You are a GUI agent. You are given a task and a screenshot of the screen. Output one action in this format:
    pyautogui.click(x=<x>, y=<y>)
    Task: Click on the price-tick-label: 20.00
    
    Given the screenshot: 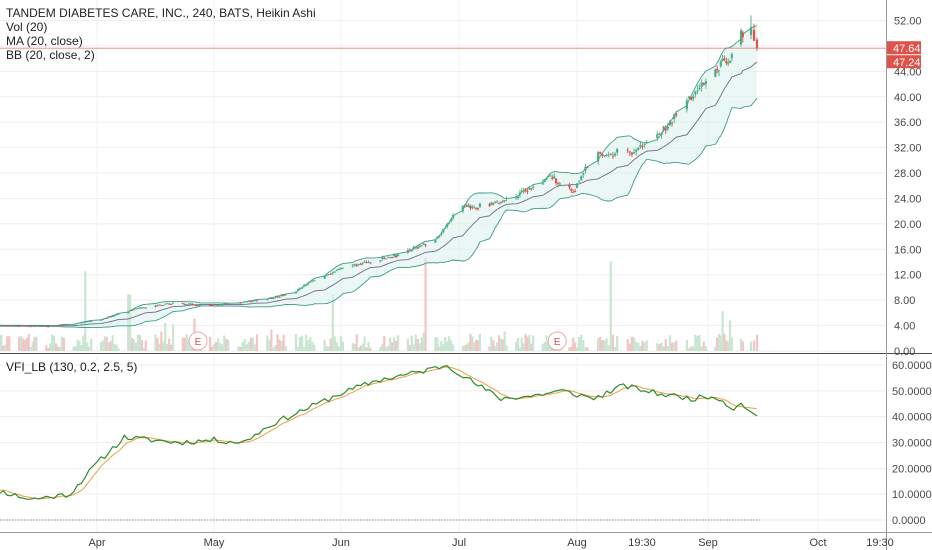 What is the action you would take?
    pyautogui.click(x=908, y=225)
    